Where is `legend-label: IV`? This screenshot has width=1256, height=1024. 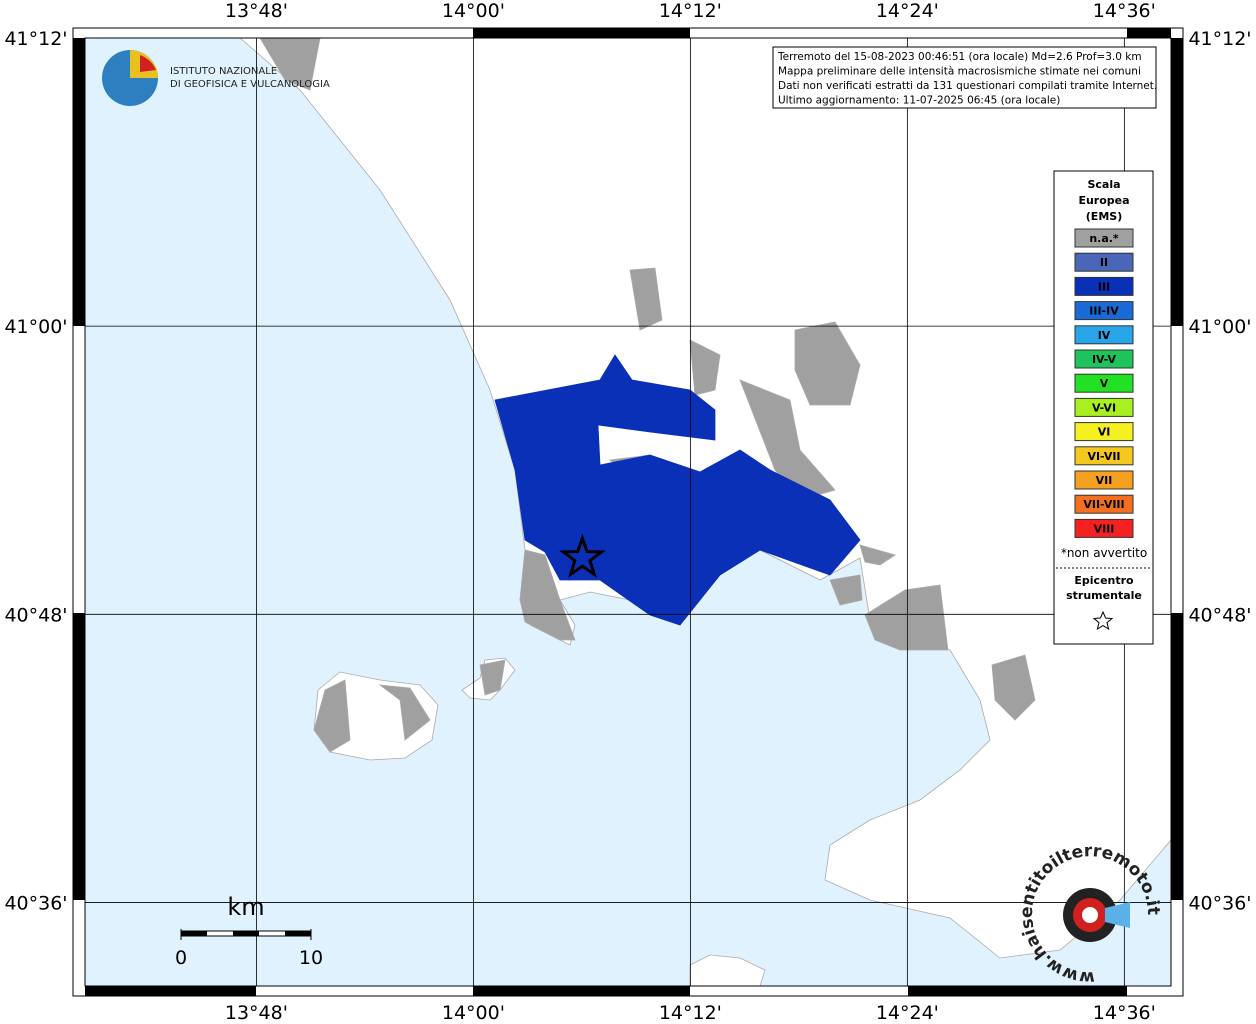
legend-label: IV is located at coordinates (1104, 335).